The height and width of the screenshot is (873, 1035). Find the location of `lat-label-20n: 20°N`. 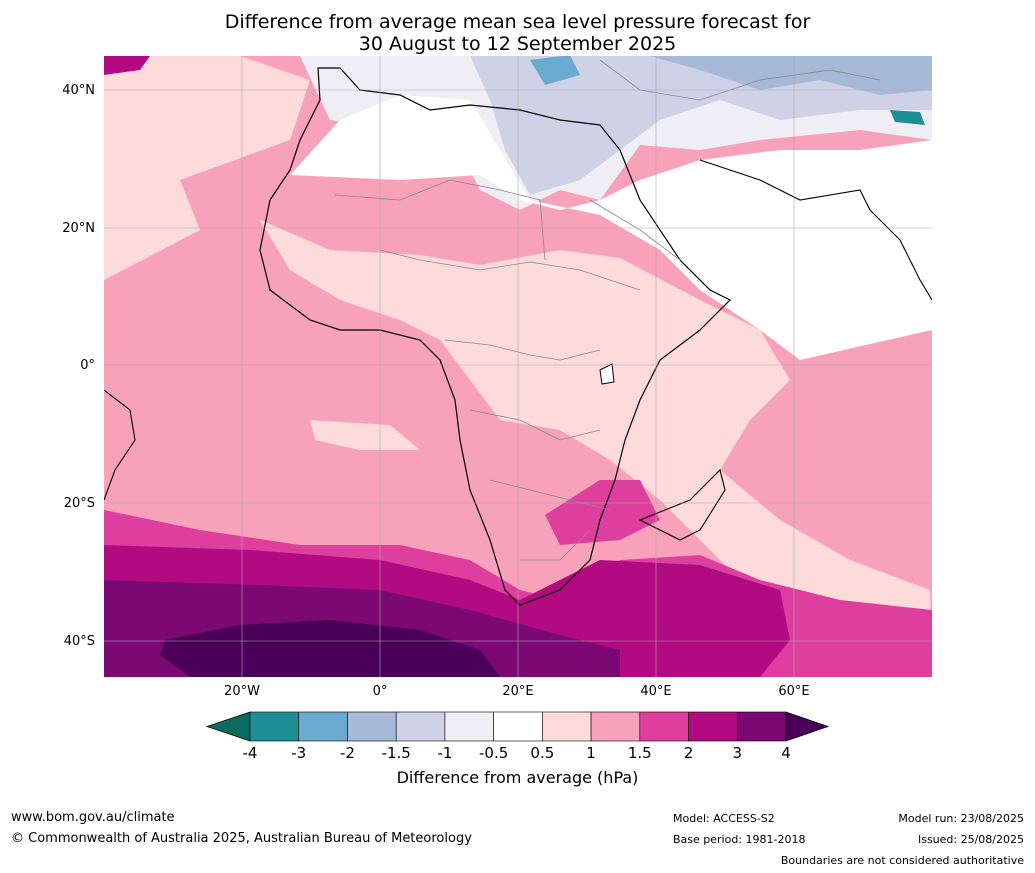

lat-label-20n: 20°N is located at coordinates (78, 228).